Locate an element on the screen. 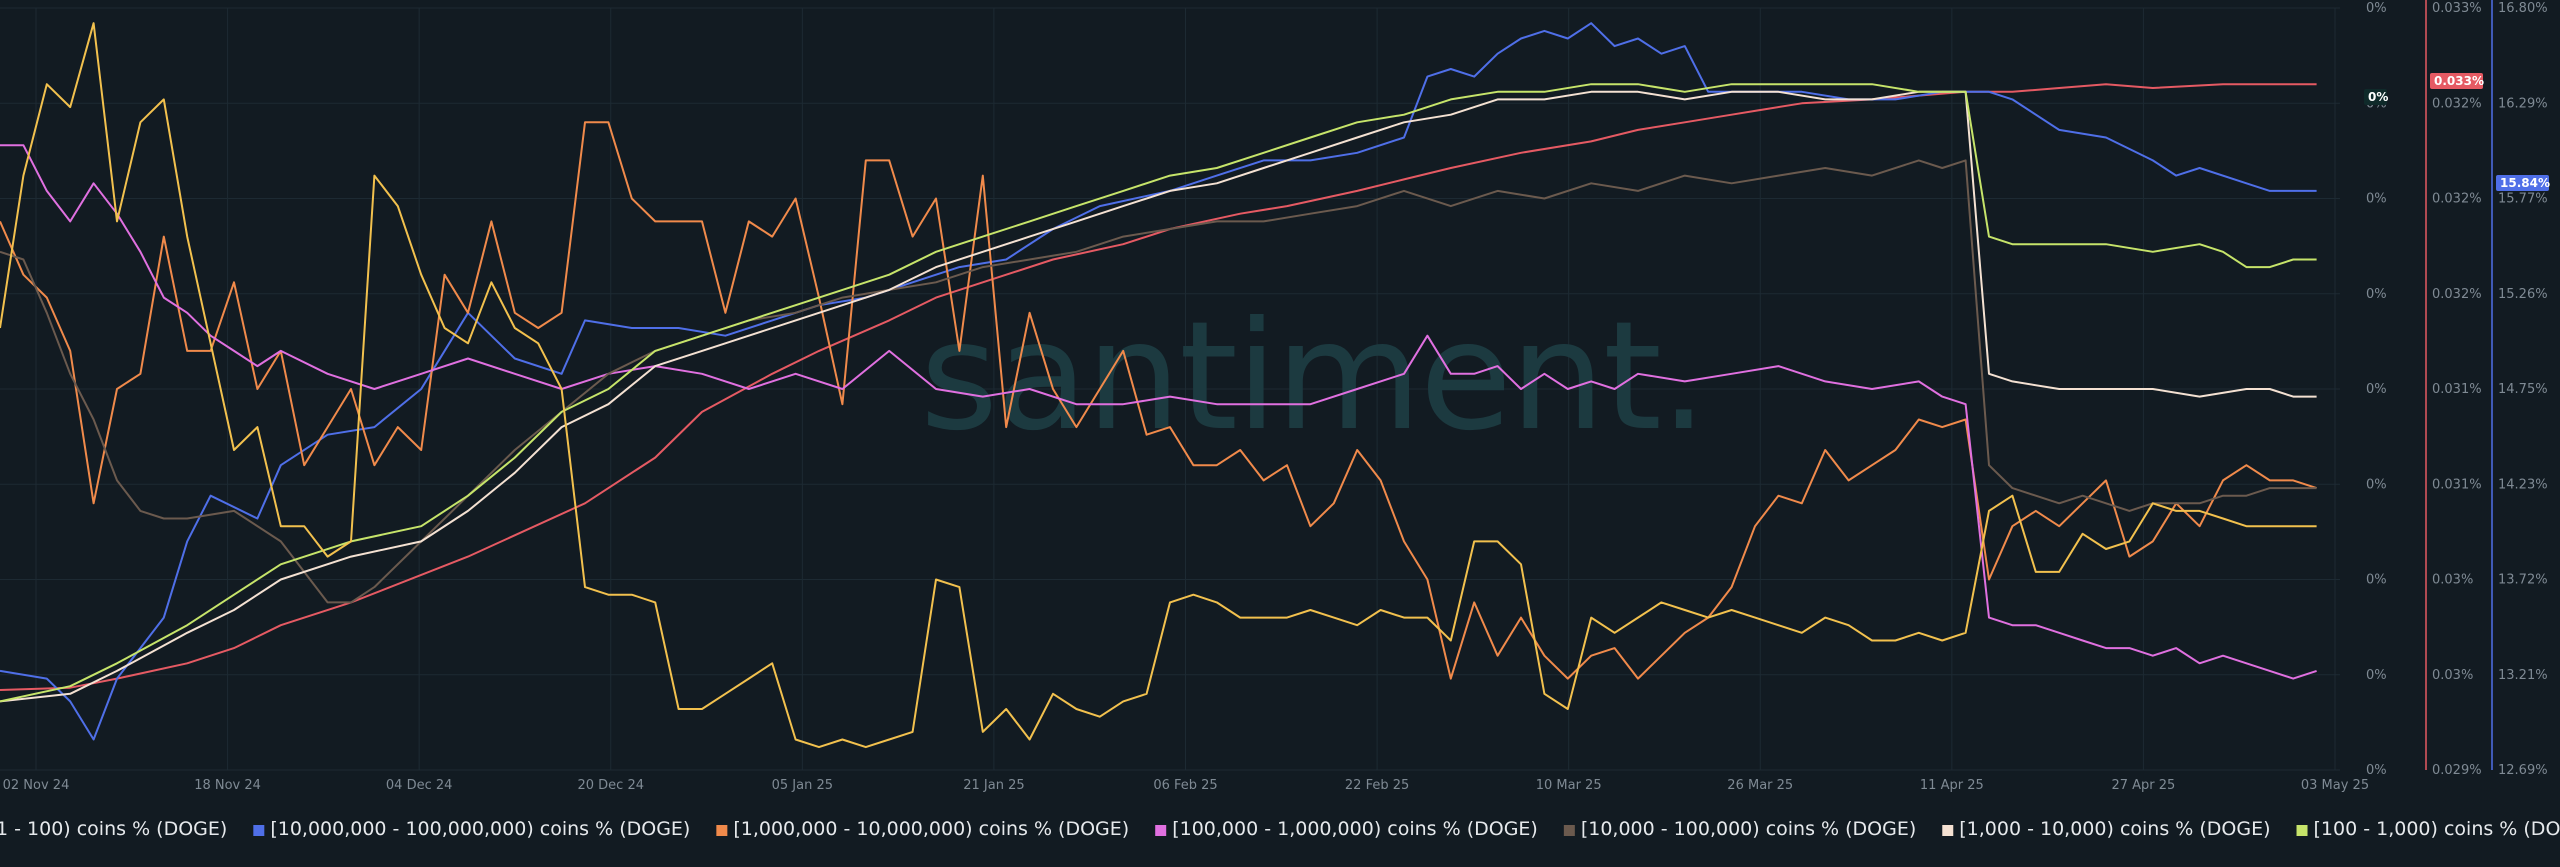 This screenshot has width=2560, height=867. axis-value-badge-text: 0% is located at coordinates (2378, 97).